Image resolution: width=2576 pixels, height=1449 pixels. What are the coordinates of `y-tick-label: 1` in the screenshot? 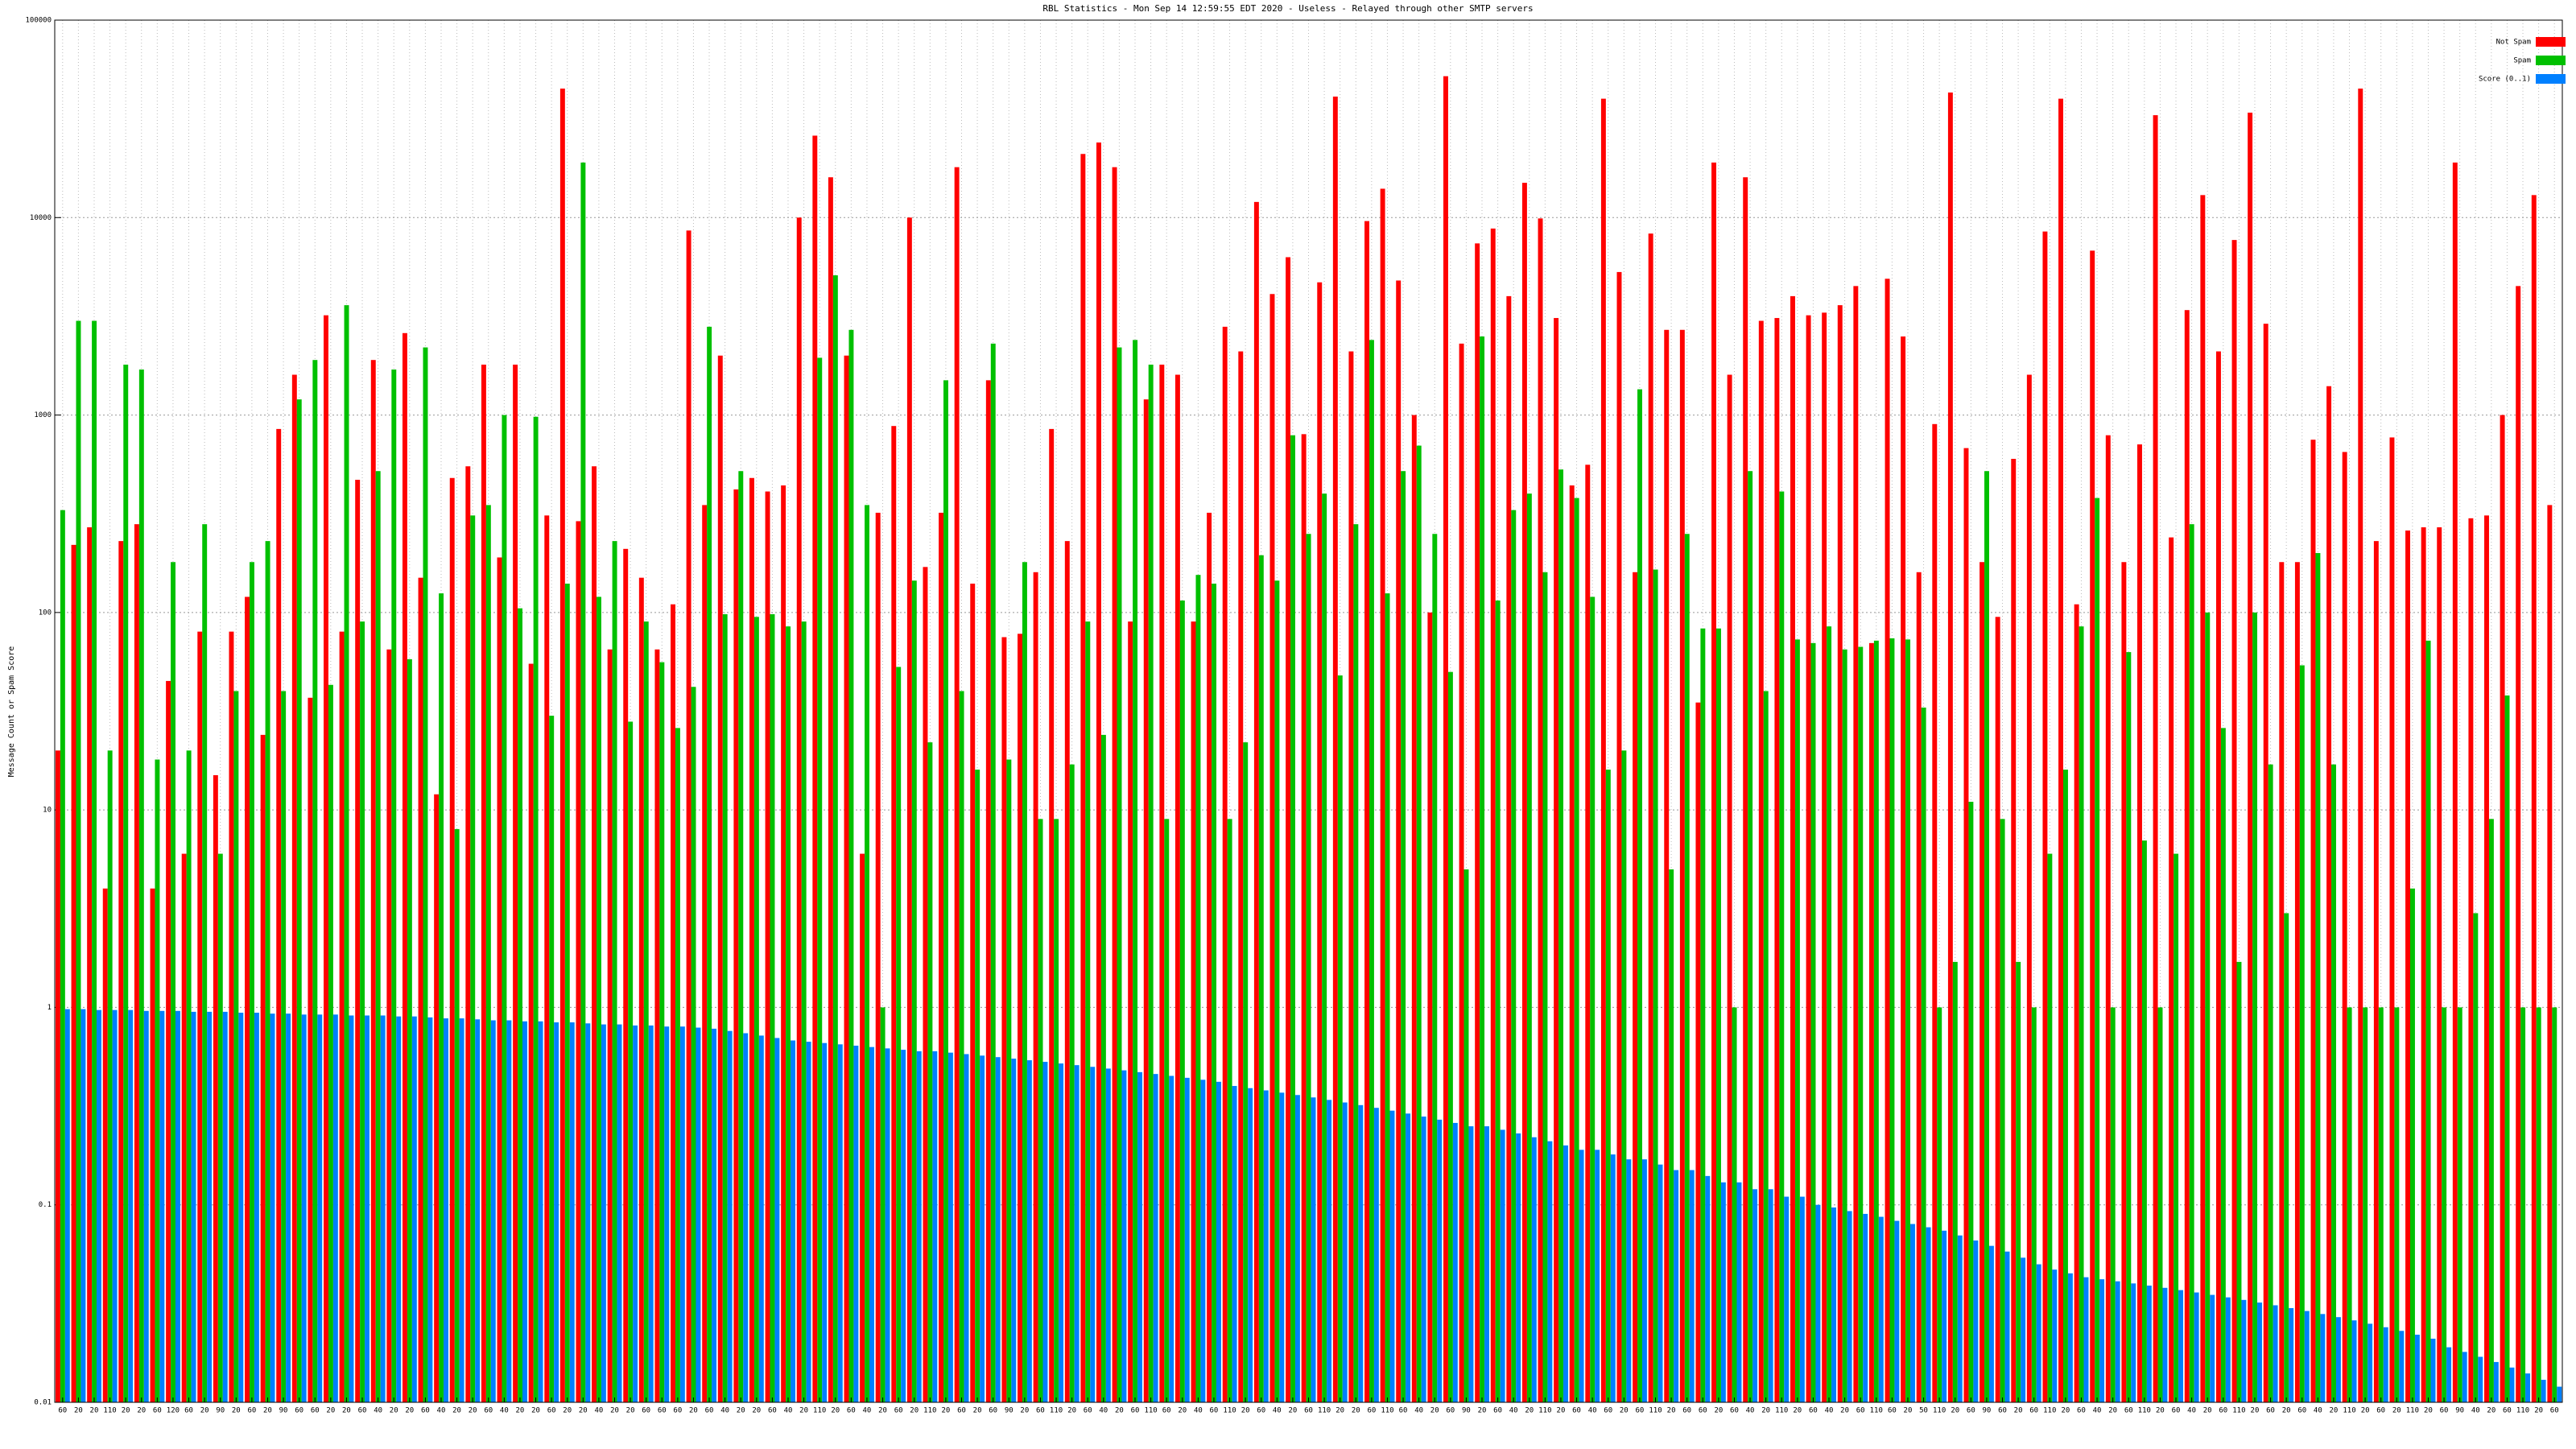 It's located at (49, 1008).